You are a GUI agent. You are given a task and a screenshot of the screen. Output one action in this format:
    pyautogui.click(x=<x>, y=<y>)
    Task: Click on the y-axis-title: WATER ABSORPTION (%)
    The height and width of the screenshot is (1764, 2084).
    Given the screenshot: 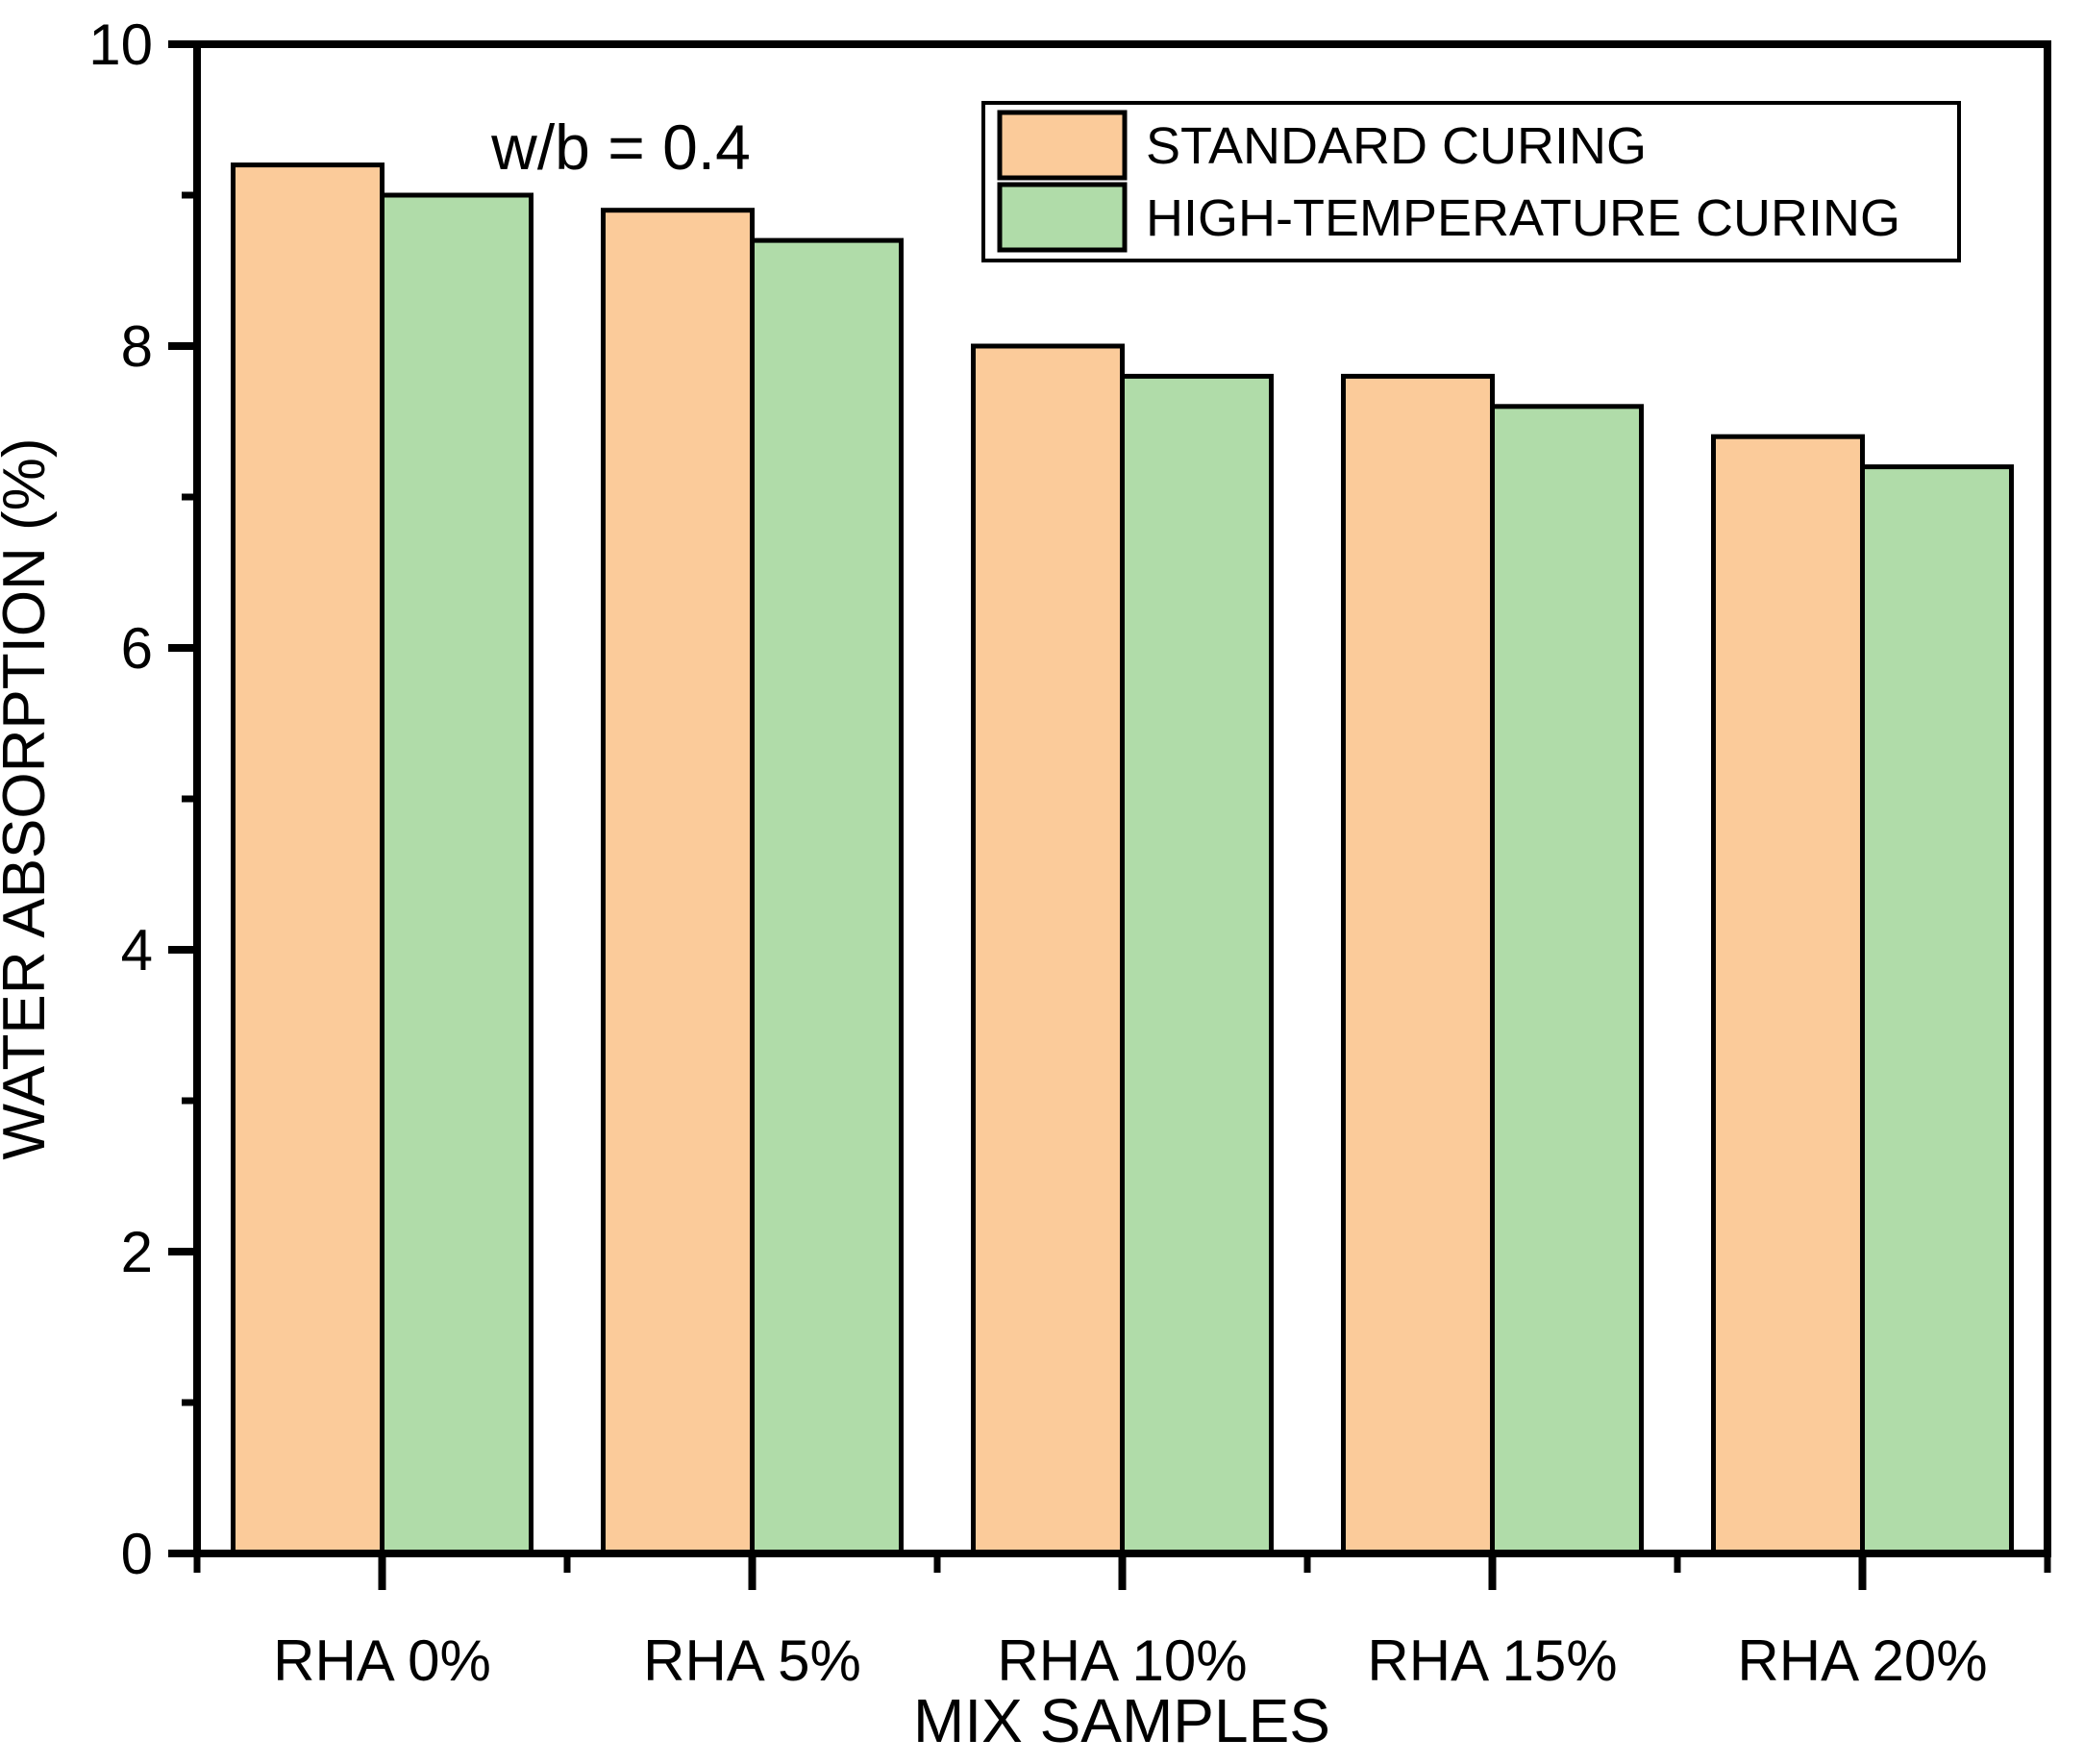 What is the action you would take?
    pyautogui.click(x=29, y=799)
    